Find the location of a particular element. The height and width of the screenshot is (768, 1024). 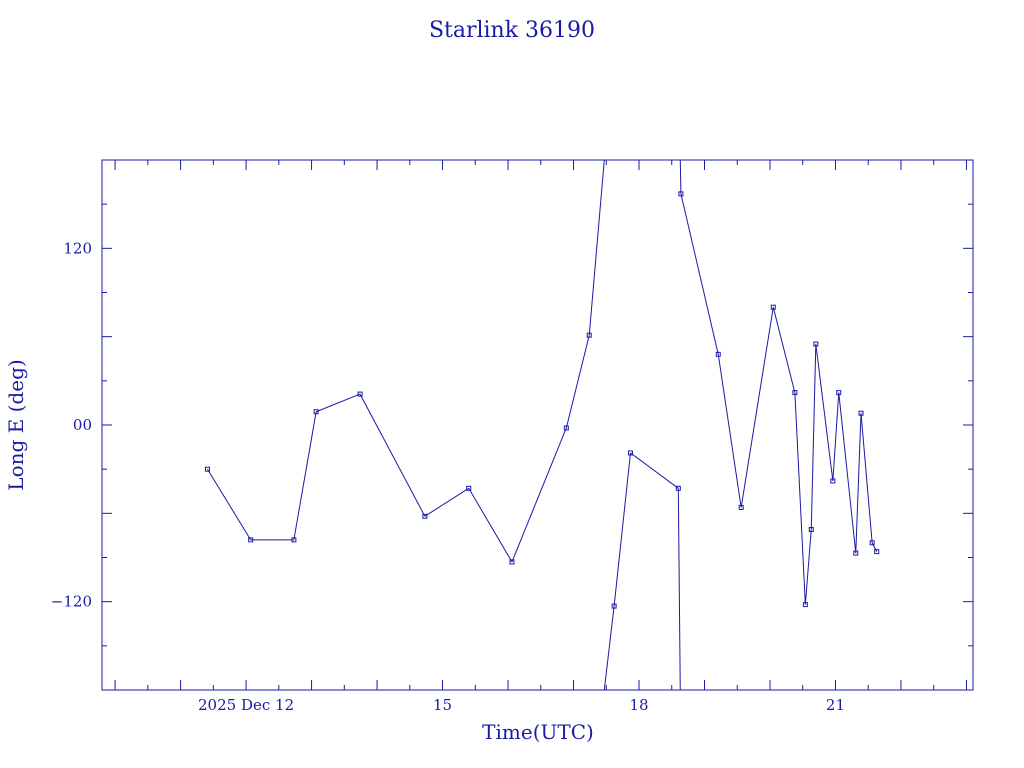

y-axis-label: Long E (deg) is located at coordinates (16, 424).